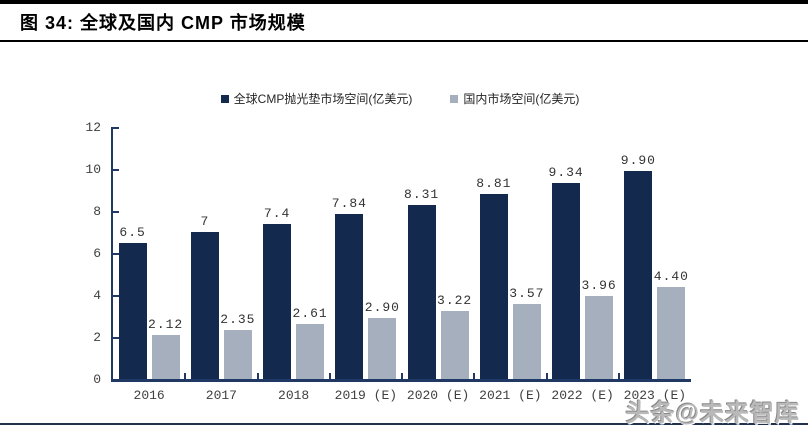 This screenshot has height=429, width=808. Describe the element at coordinates (238, 319) in the screenshot. I see `bar-value-label: 2.35` at that location.